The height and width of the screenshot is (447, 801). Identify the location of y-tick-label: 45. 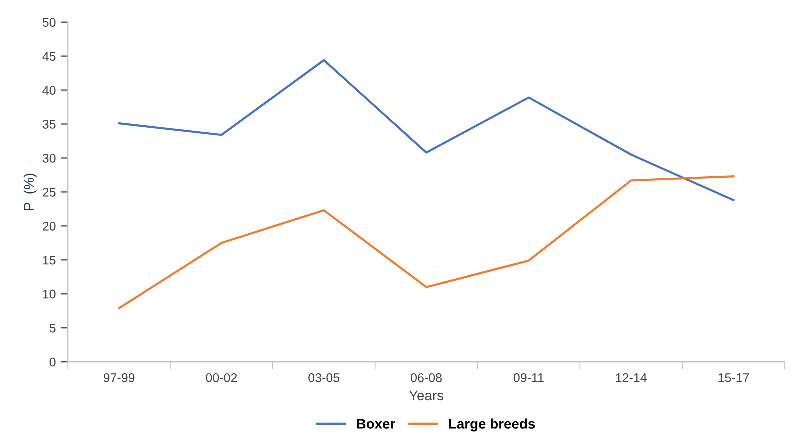
(49, 56).